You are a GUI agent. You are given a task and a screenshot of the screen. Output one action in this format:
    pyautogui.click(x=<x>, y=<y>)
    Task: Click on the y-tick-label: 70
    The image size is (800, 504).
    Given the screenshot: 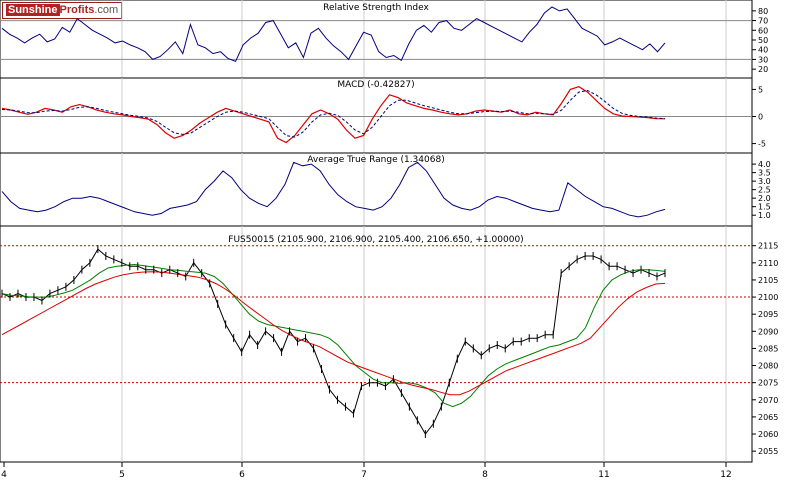 What is the action you would take?
    pyautogui.click(x=763, y=21)
    